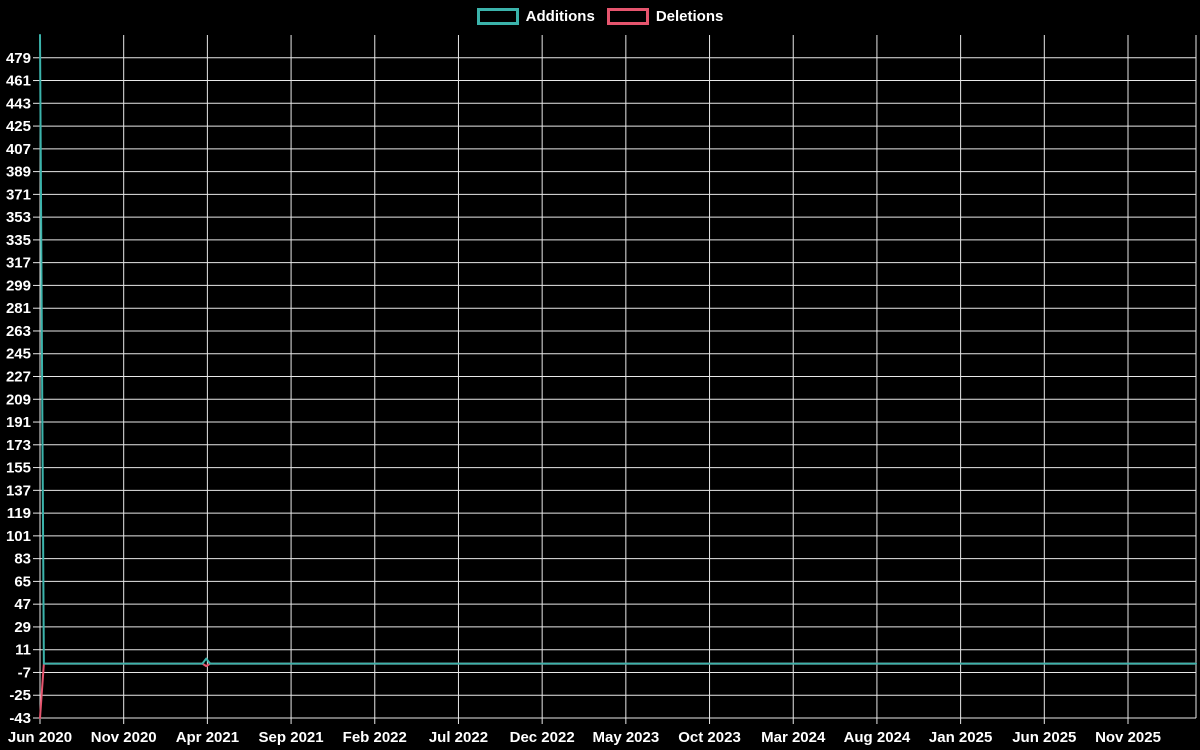  What do you see at coordinates (20, 718) in the screenshot?
I see `y-axis-tick-label: -43` at bounding box center [20, 718].